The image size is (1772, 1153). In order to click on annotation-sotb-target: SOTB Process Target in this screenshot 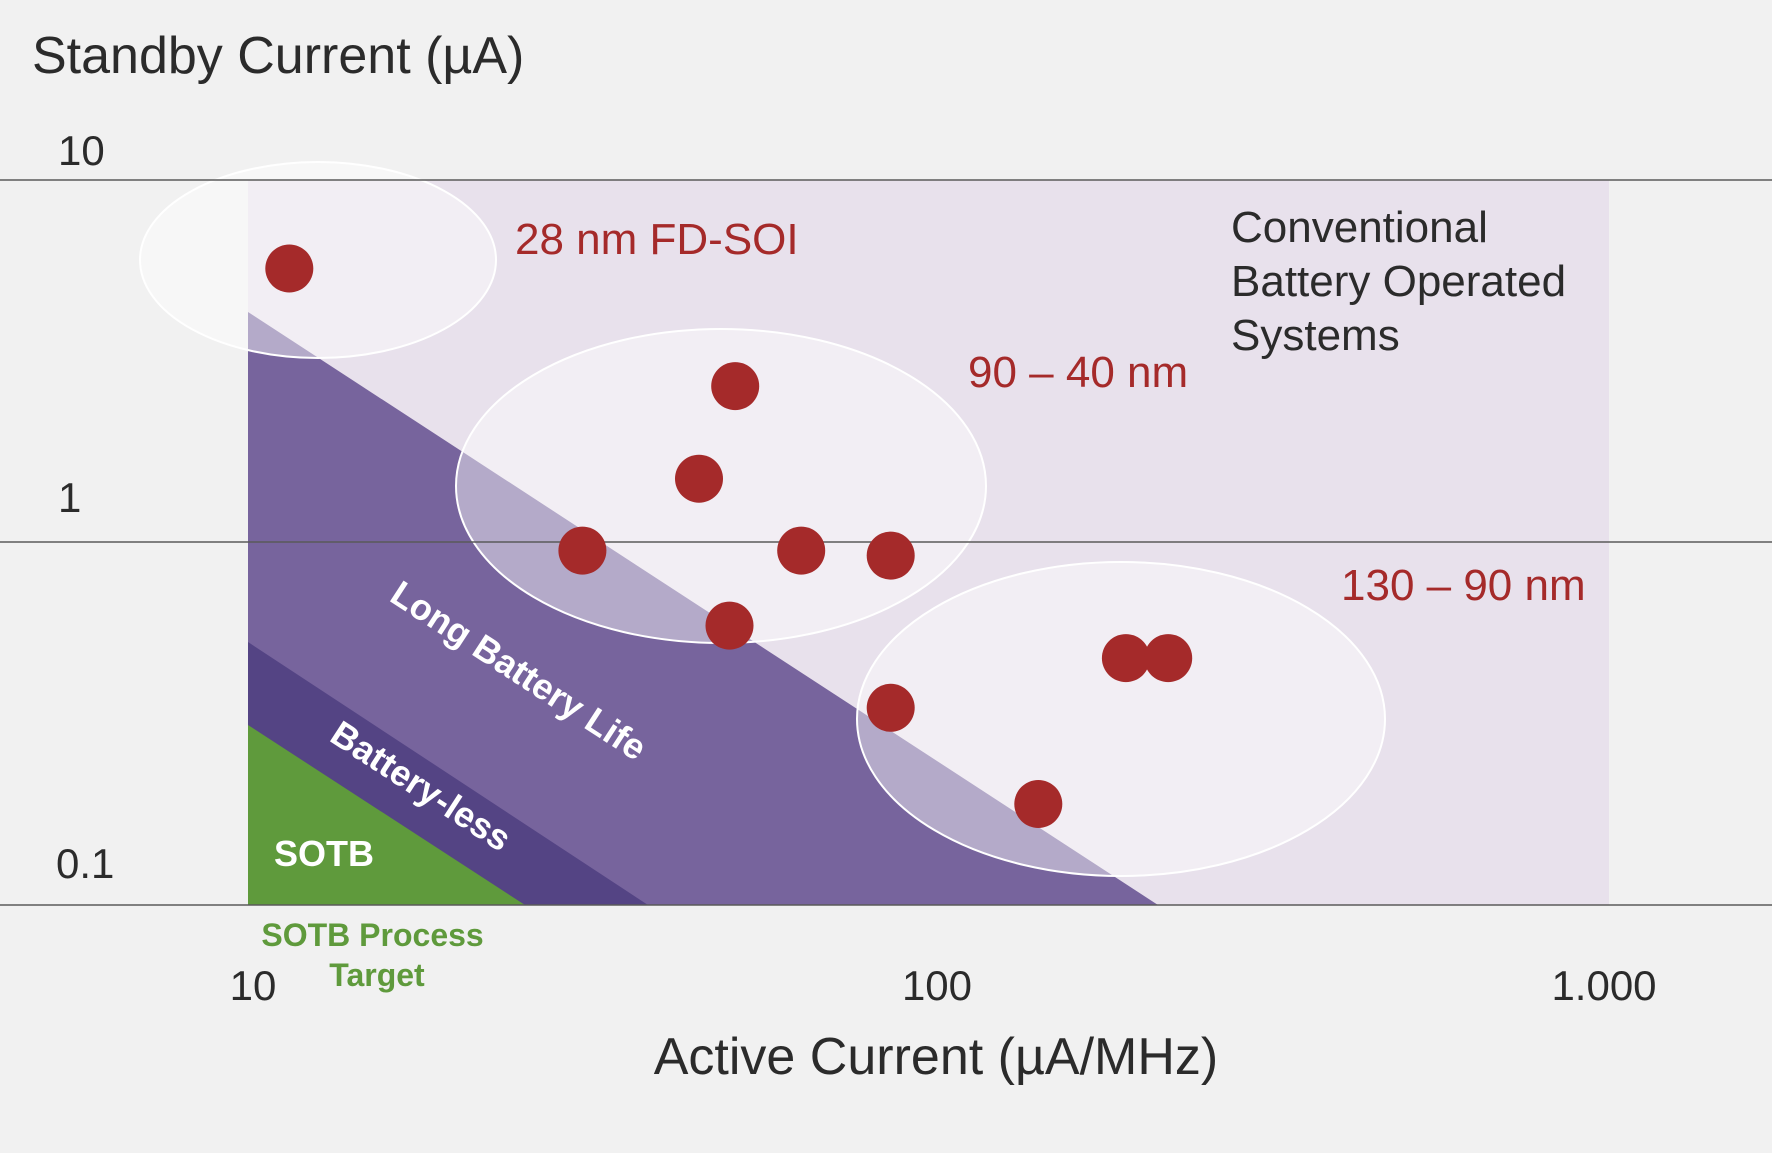, I will do `click(376, 955)`.